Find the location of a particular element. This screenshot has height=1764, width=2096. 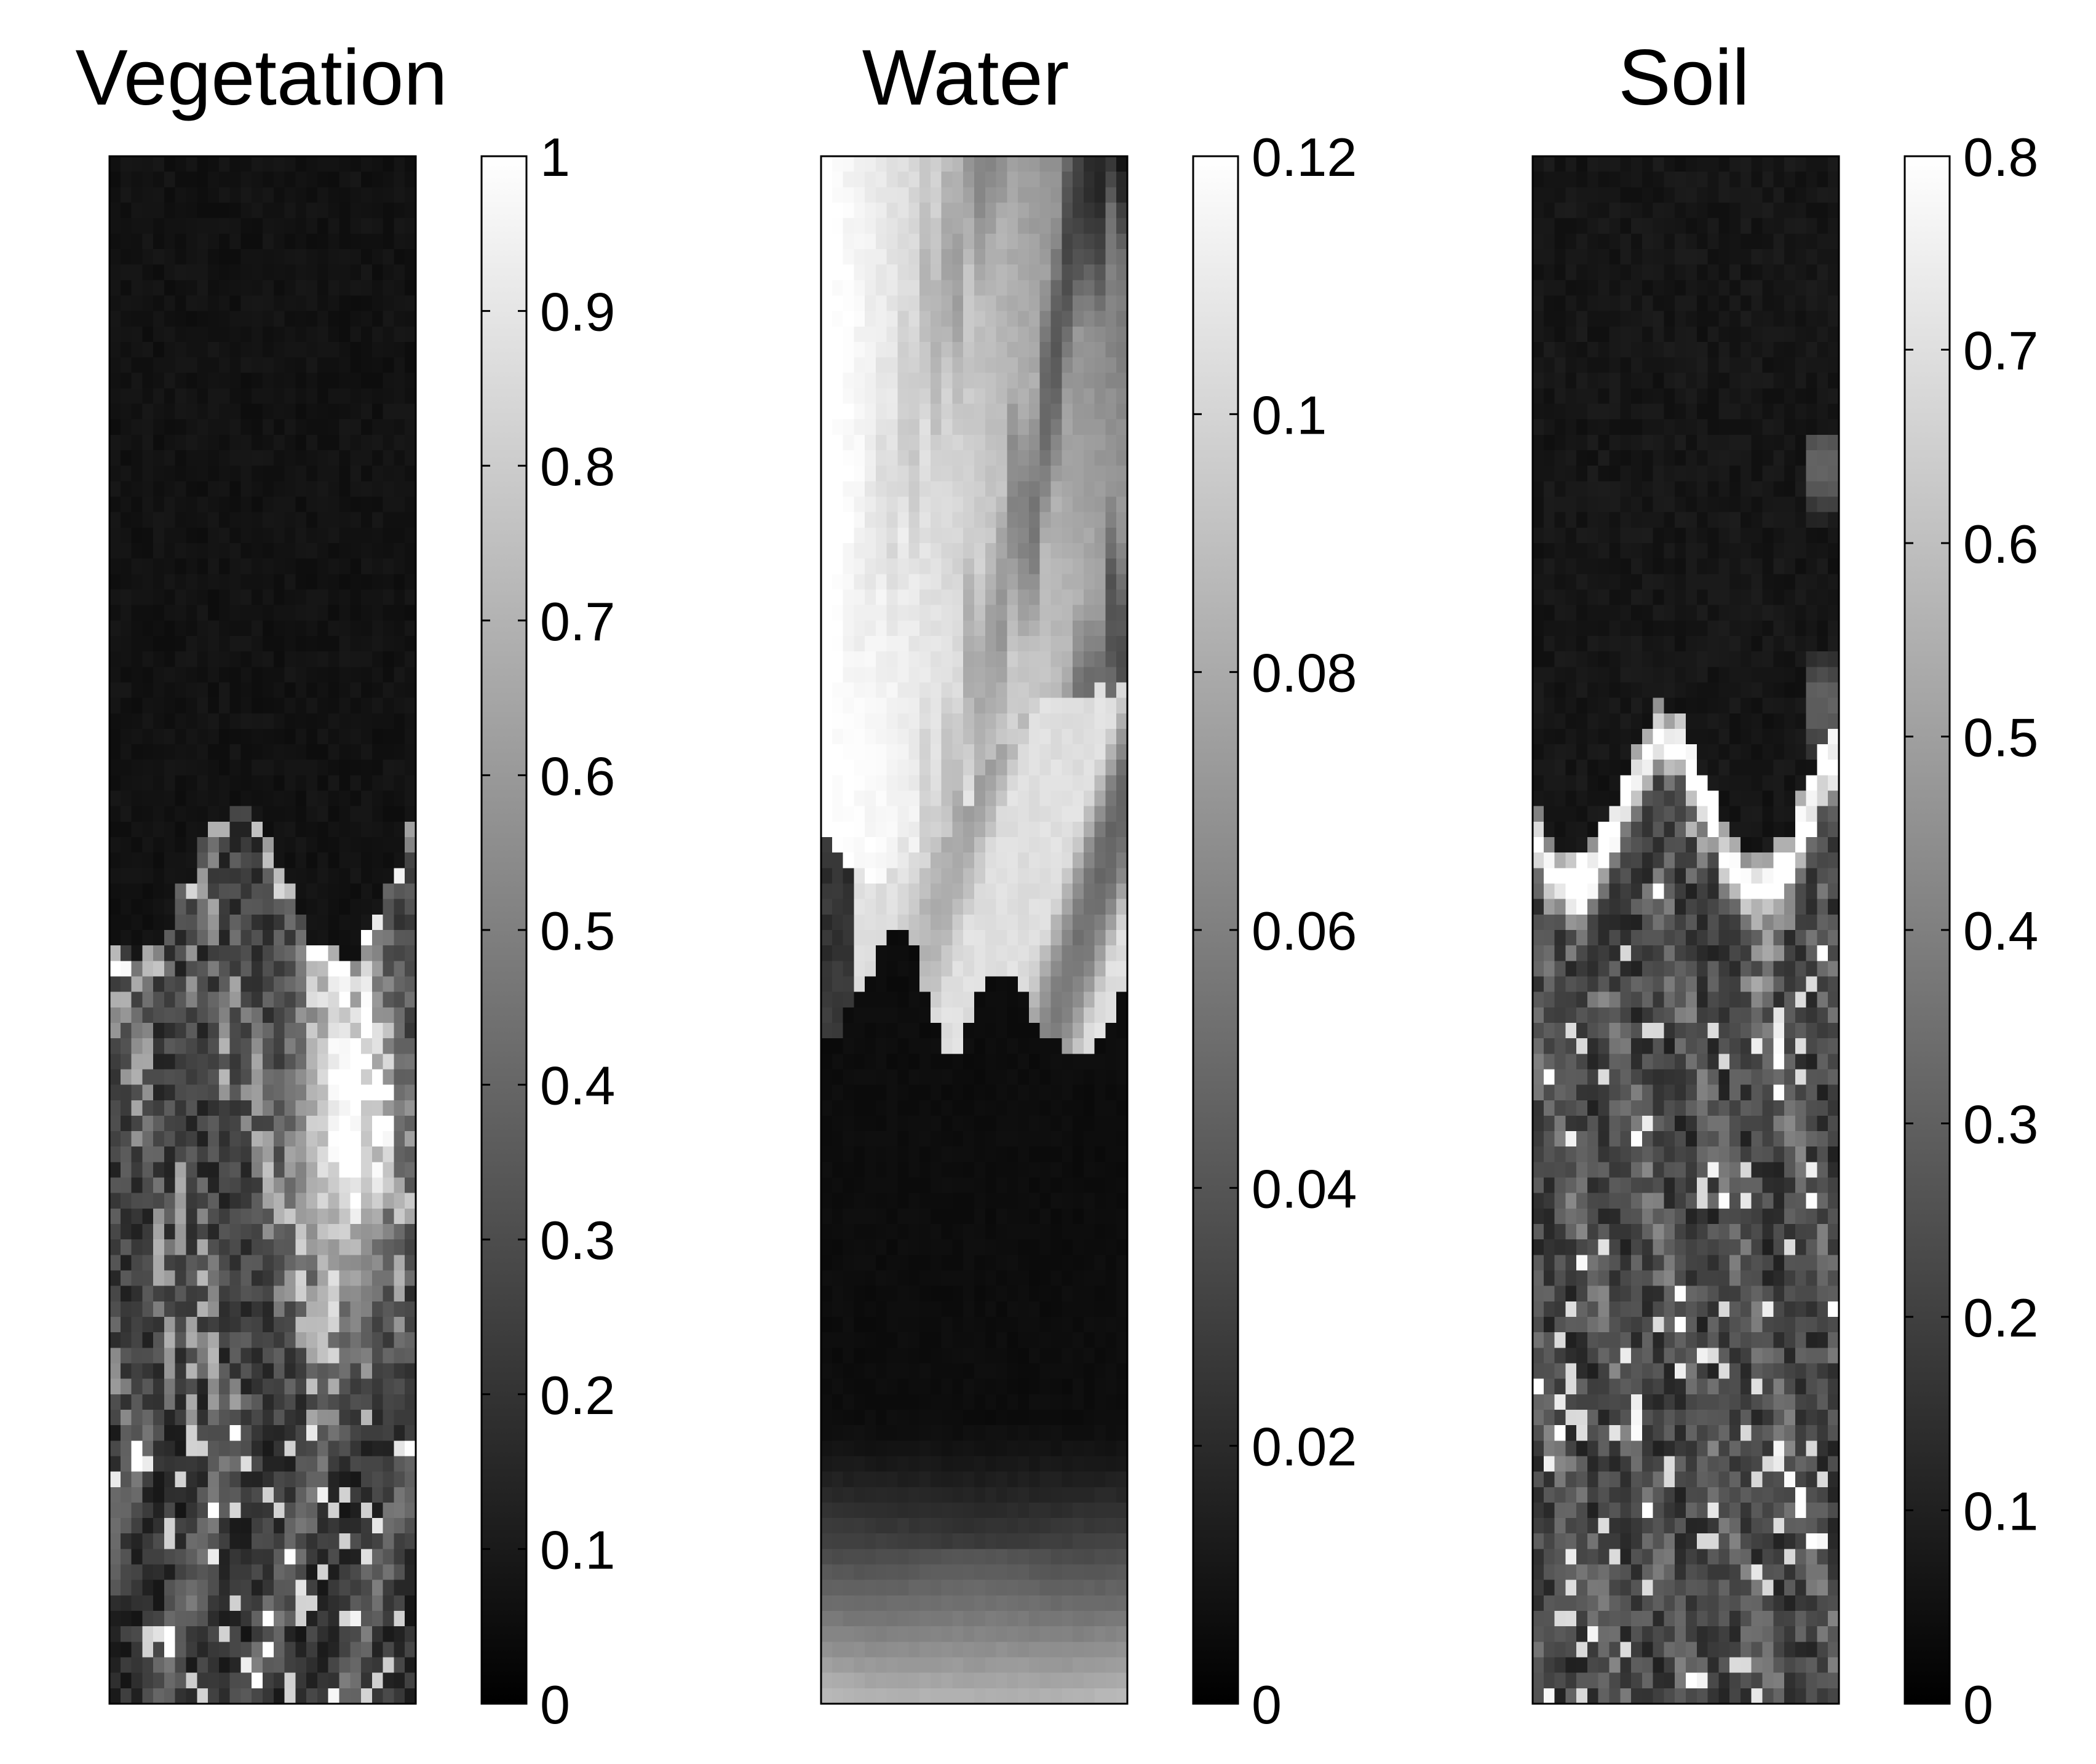

heatmap-frame is located at coordinates (262, 930).